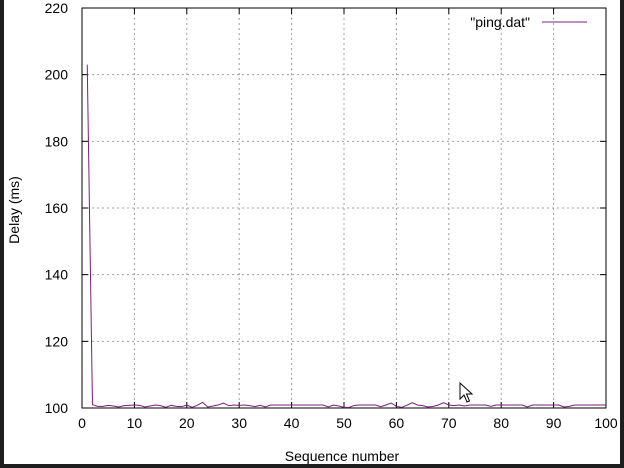  What do you see at coordinates (57, 8) in the screenshot?
I see `y-tick-label: 220` at bounding box center [57, 8].